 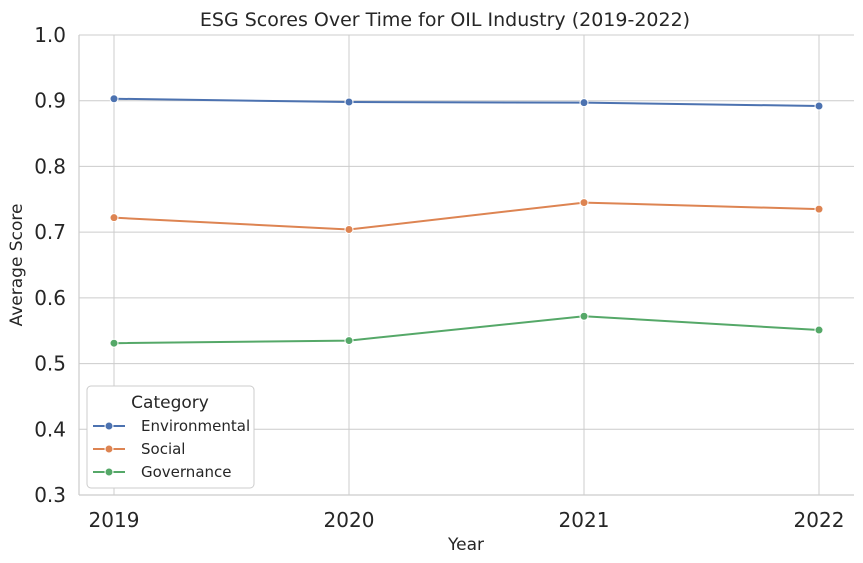 What do you see at coordinates (50, 364) in the screenshot?
I see `y-tick-label: 0.5` at bounding box center [50, 364].